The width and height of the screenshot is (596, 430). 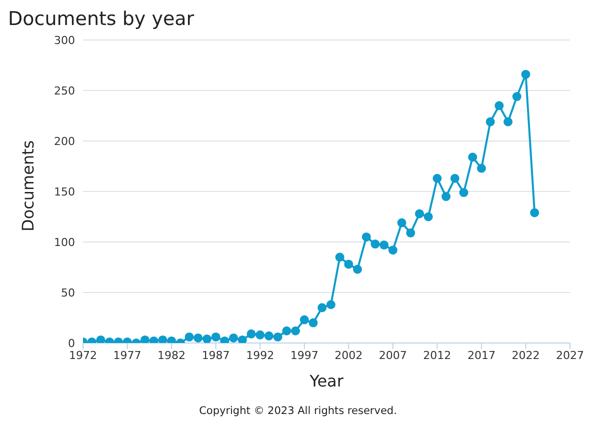 What do you see at coordinates (326, 380) in the screenshot?
I see `x-axis-title: Year` at bounding box center [326, 380].